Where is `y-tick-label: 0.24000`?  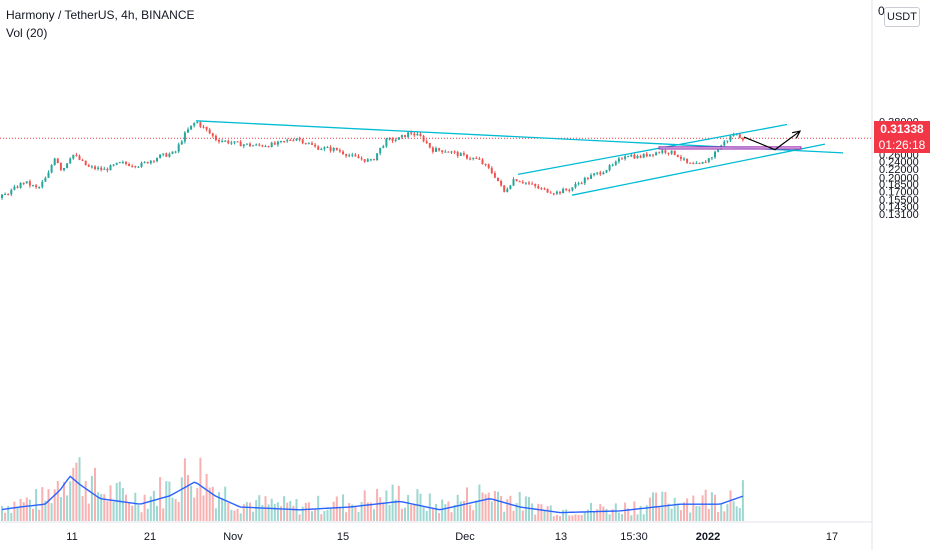
y-tick-label: 0.24000 is located at coordinates (899, 163).